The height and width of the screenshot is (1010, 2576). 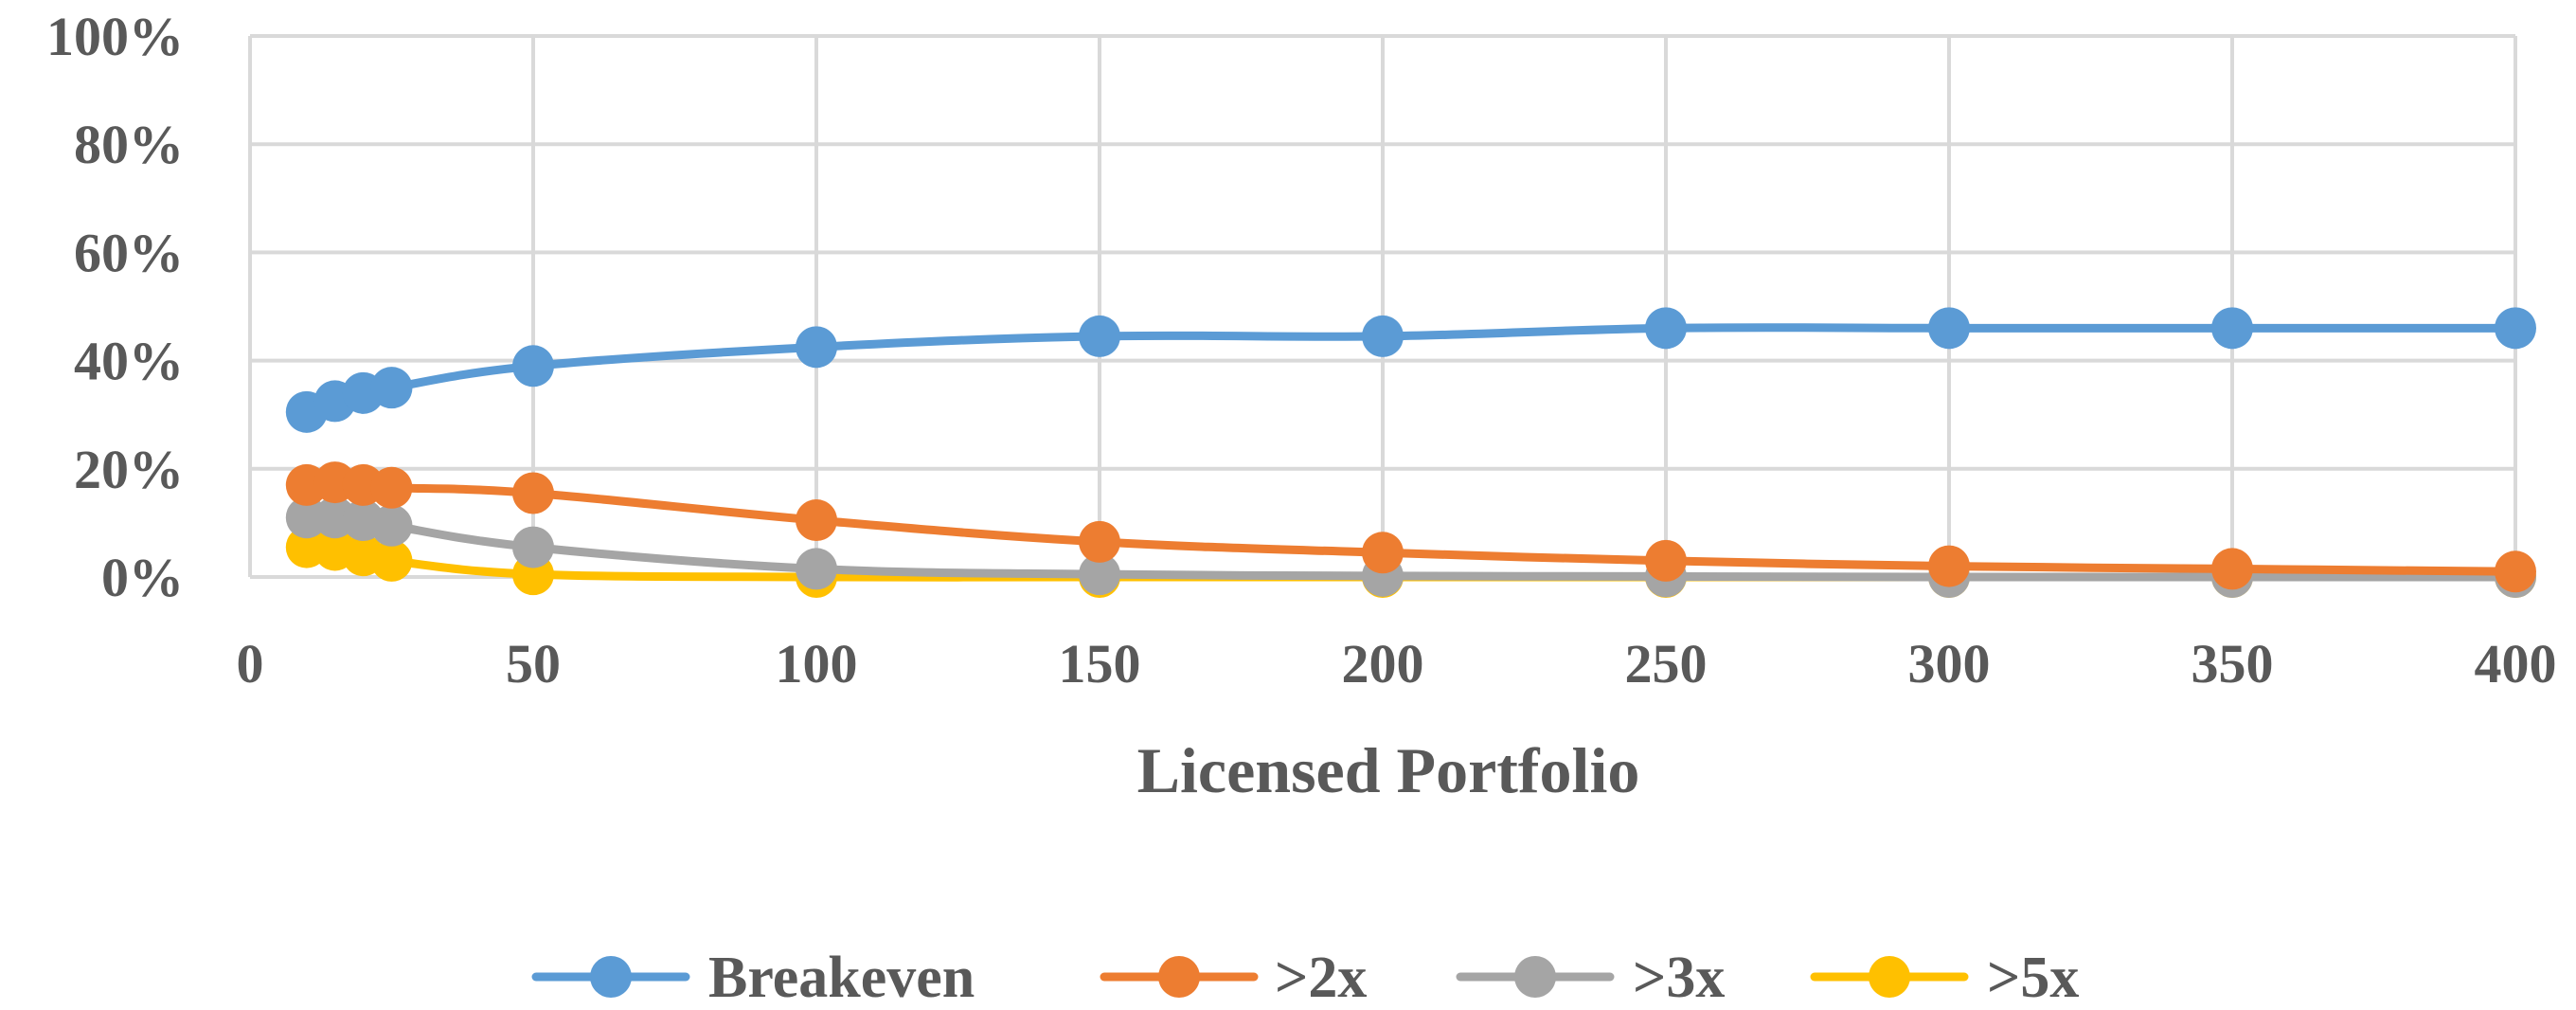 I want to click on x-tick-label: 300, so click(x=1949, y=663).